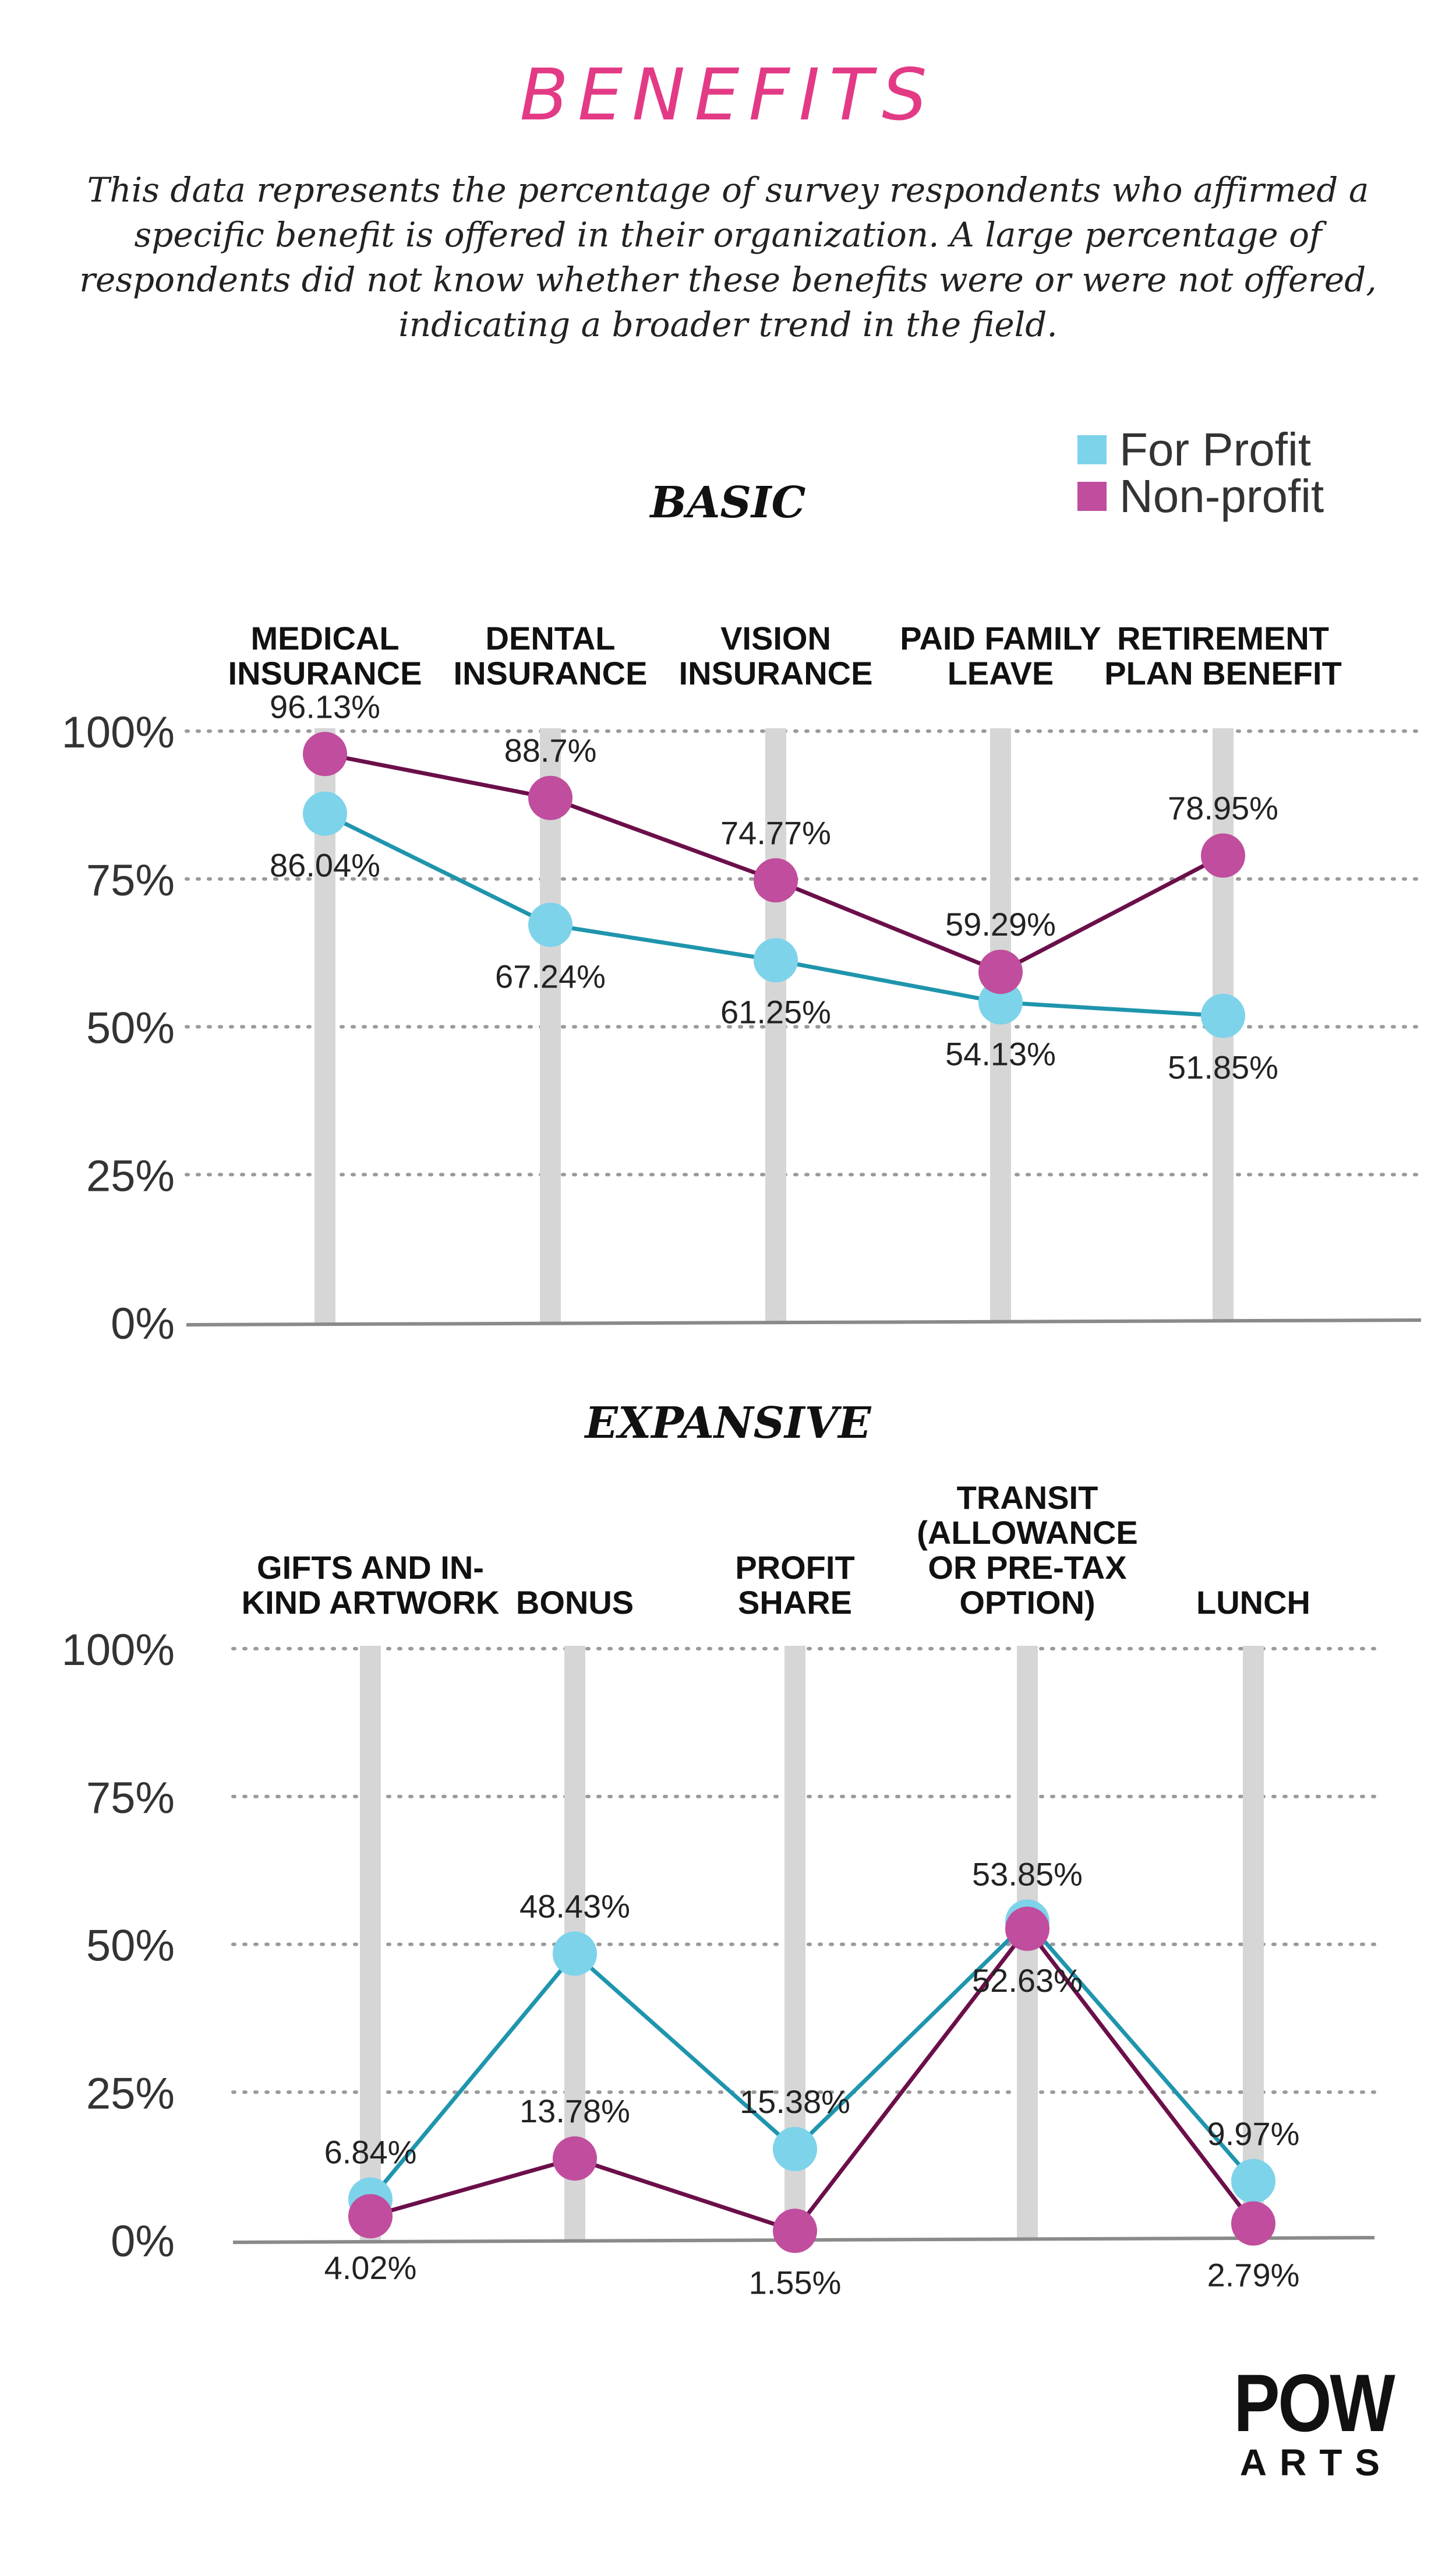  What do you see at coordinates (1027, 1873) in the screenshot?
I see `expansive-for-profit-data-label: 53.85%` at bounding box center [1027, 1873].